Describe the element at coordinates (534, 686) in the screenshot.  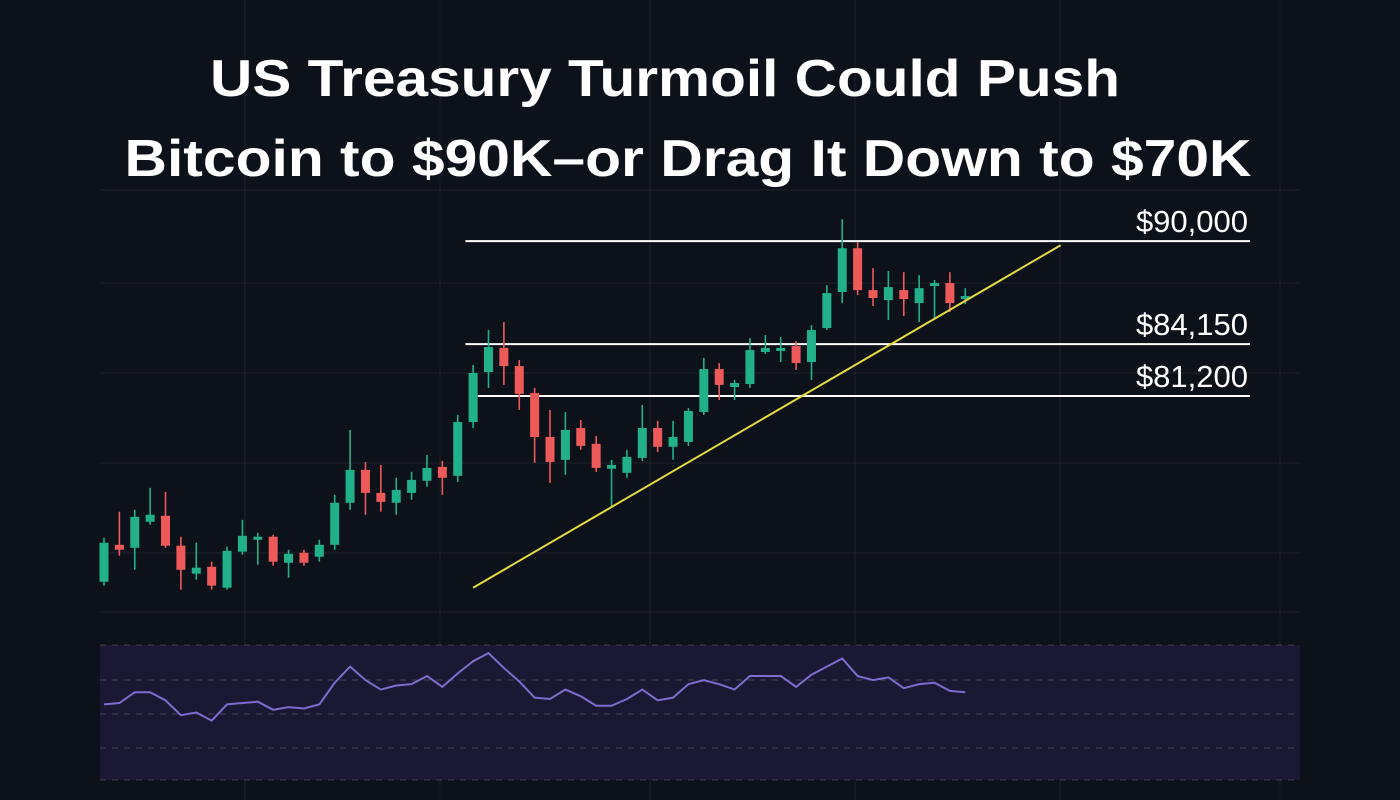
I see `oscillator-line` at that location.